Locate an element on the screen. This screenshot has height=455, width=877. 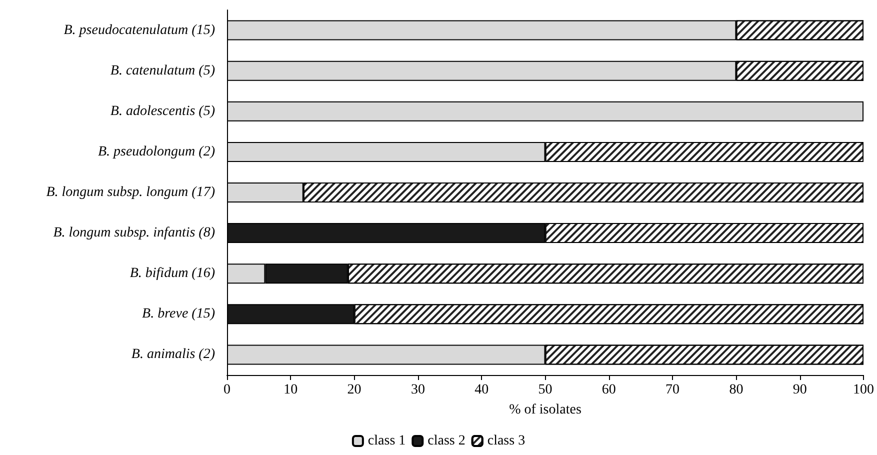
y-tick-label: B. bifidum (16) is located at coordinates (173, 274).